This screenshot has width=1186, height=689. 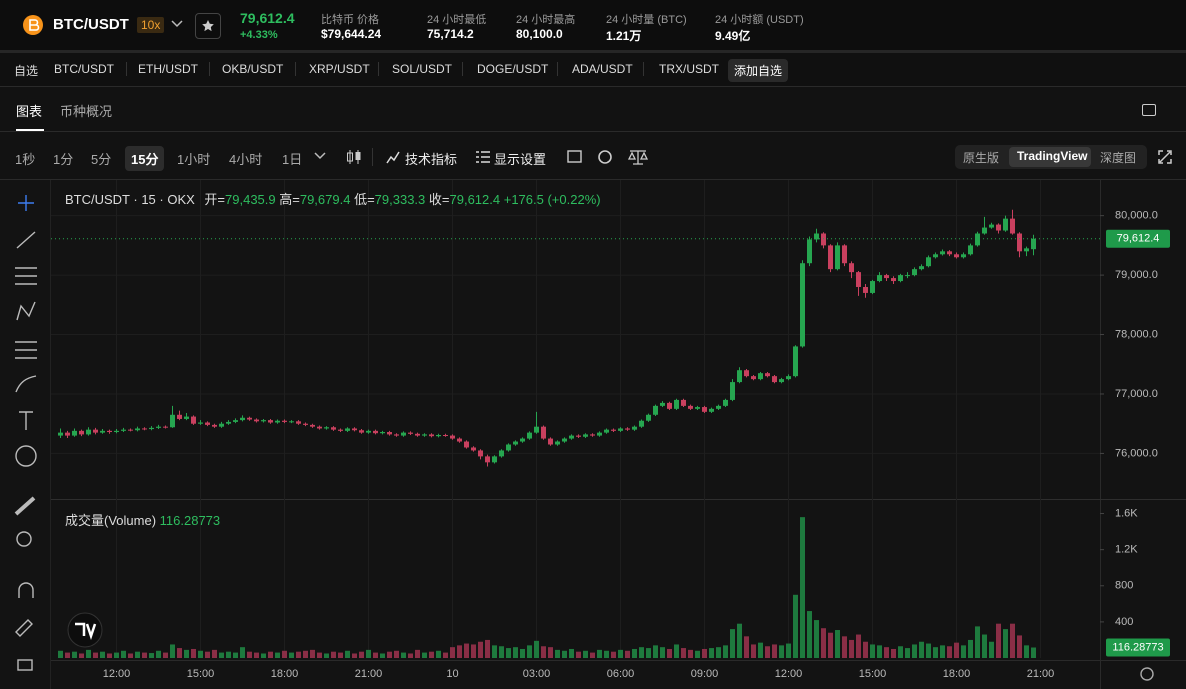 I want to click on trendline-tool, so click(x=26, y=240).